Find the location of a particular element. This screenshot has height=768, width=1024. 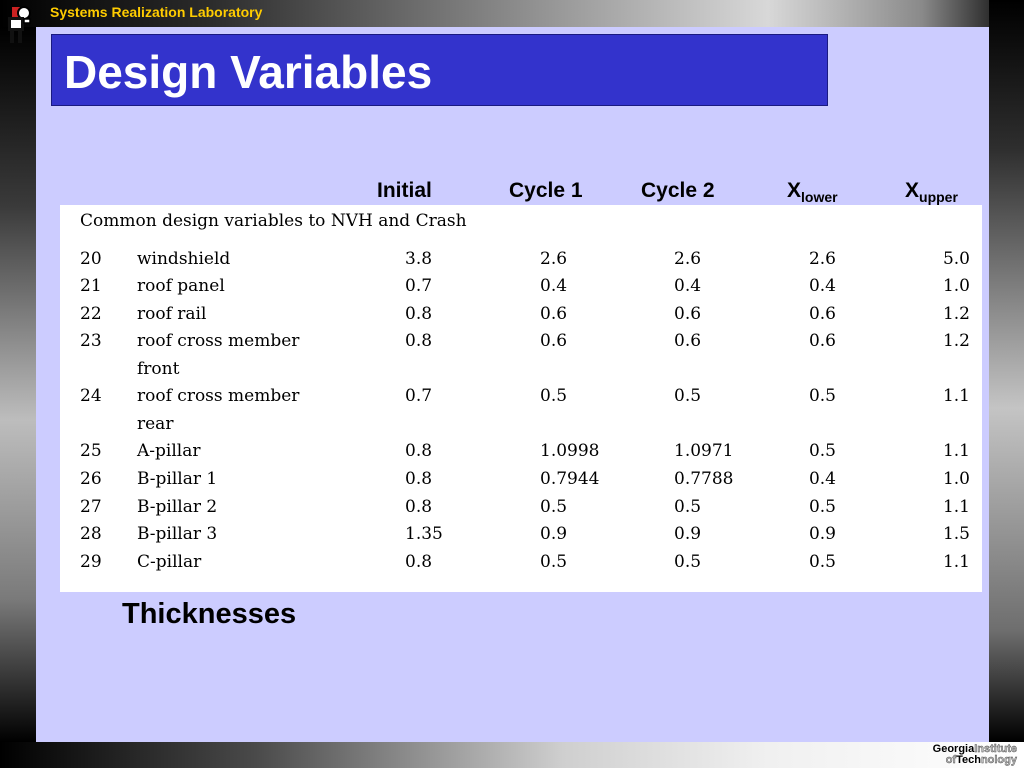

column-header-x-upper: Xupper is located at coordinates (931, 192).